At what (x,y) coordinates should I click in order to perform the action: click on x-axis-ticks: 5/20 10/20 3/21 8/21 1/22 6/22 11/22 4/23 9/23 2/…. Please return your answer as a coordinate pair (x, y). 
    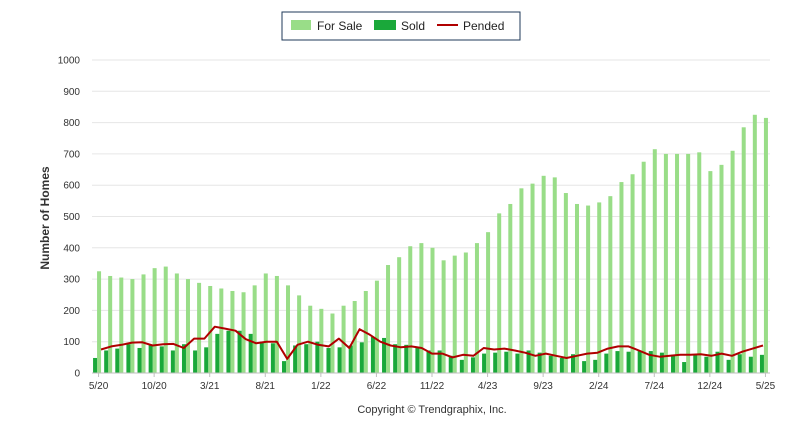
    Looking at the image, I should click on (432, 382).